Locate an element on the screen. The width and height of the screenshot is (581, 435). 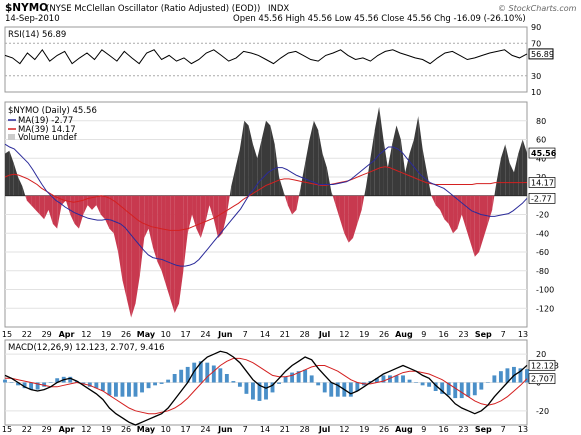
x-tick-label: 26 is located at coordinates (126, 334).